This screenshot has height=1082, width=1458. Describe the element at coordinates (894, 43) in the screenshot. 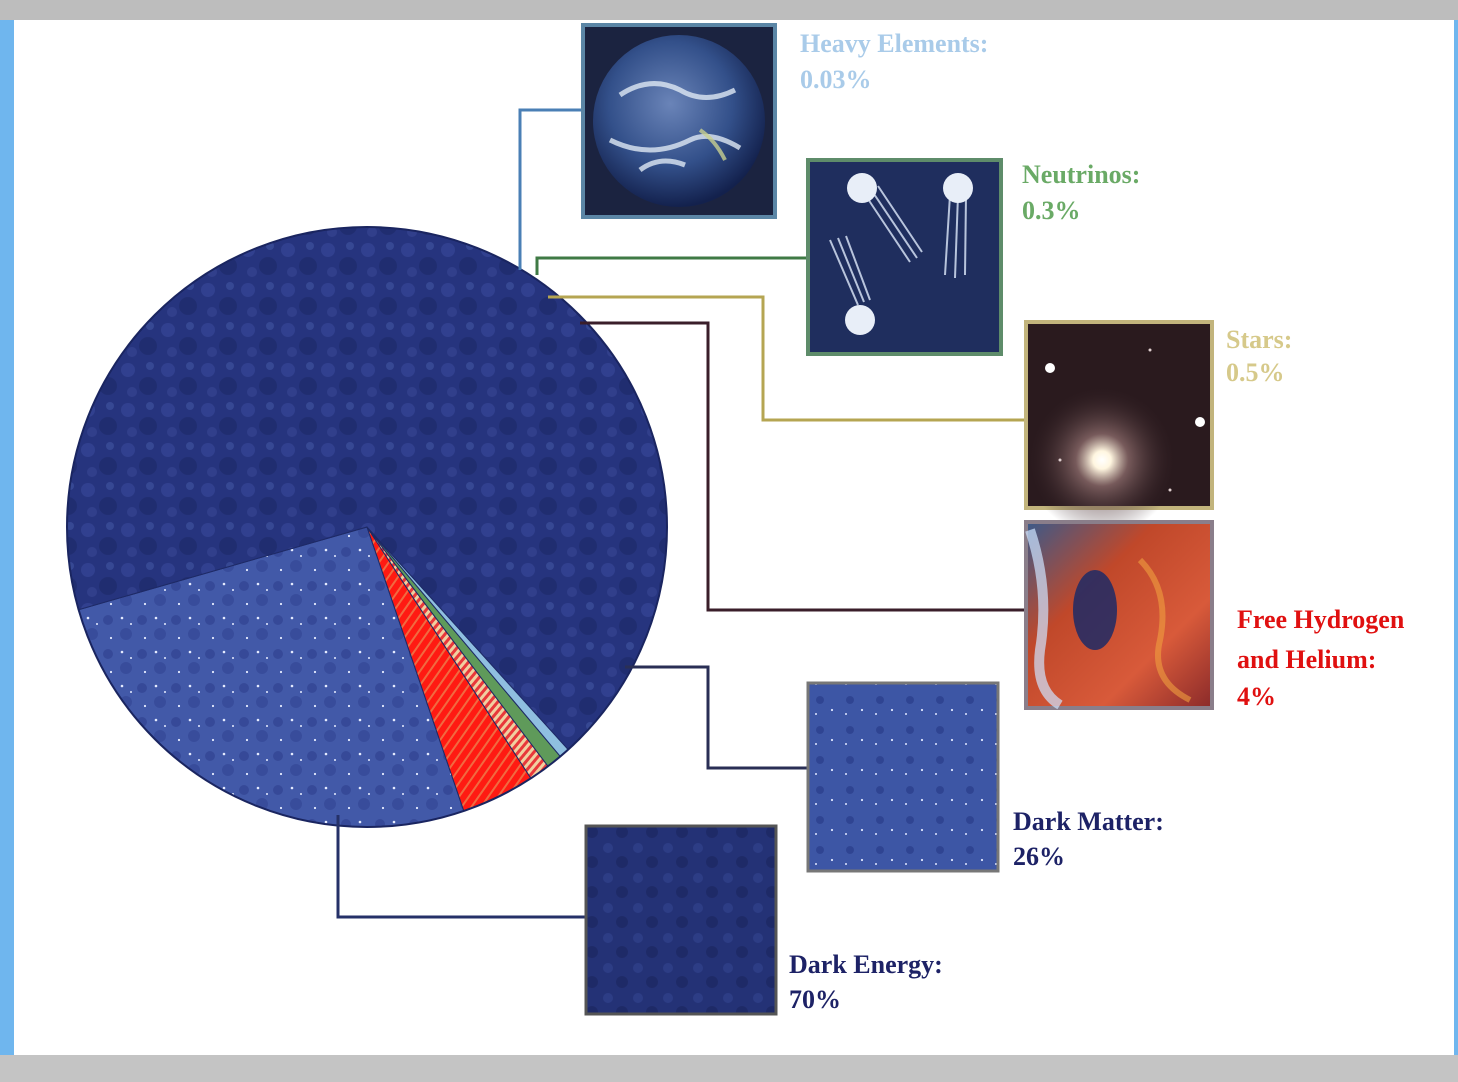

I see `label-heavy-elements-name: Heavy Elements:` at that location.